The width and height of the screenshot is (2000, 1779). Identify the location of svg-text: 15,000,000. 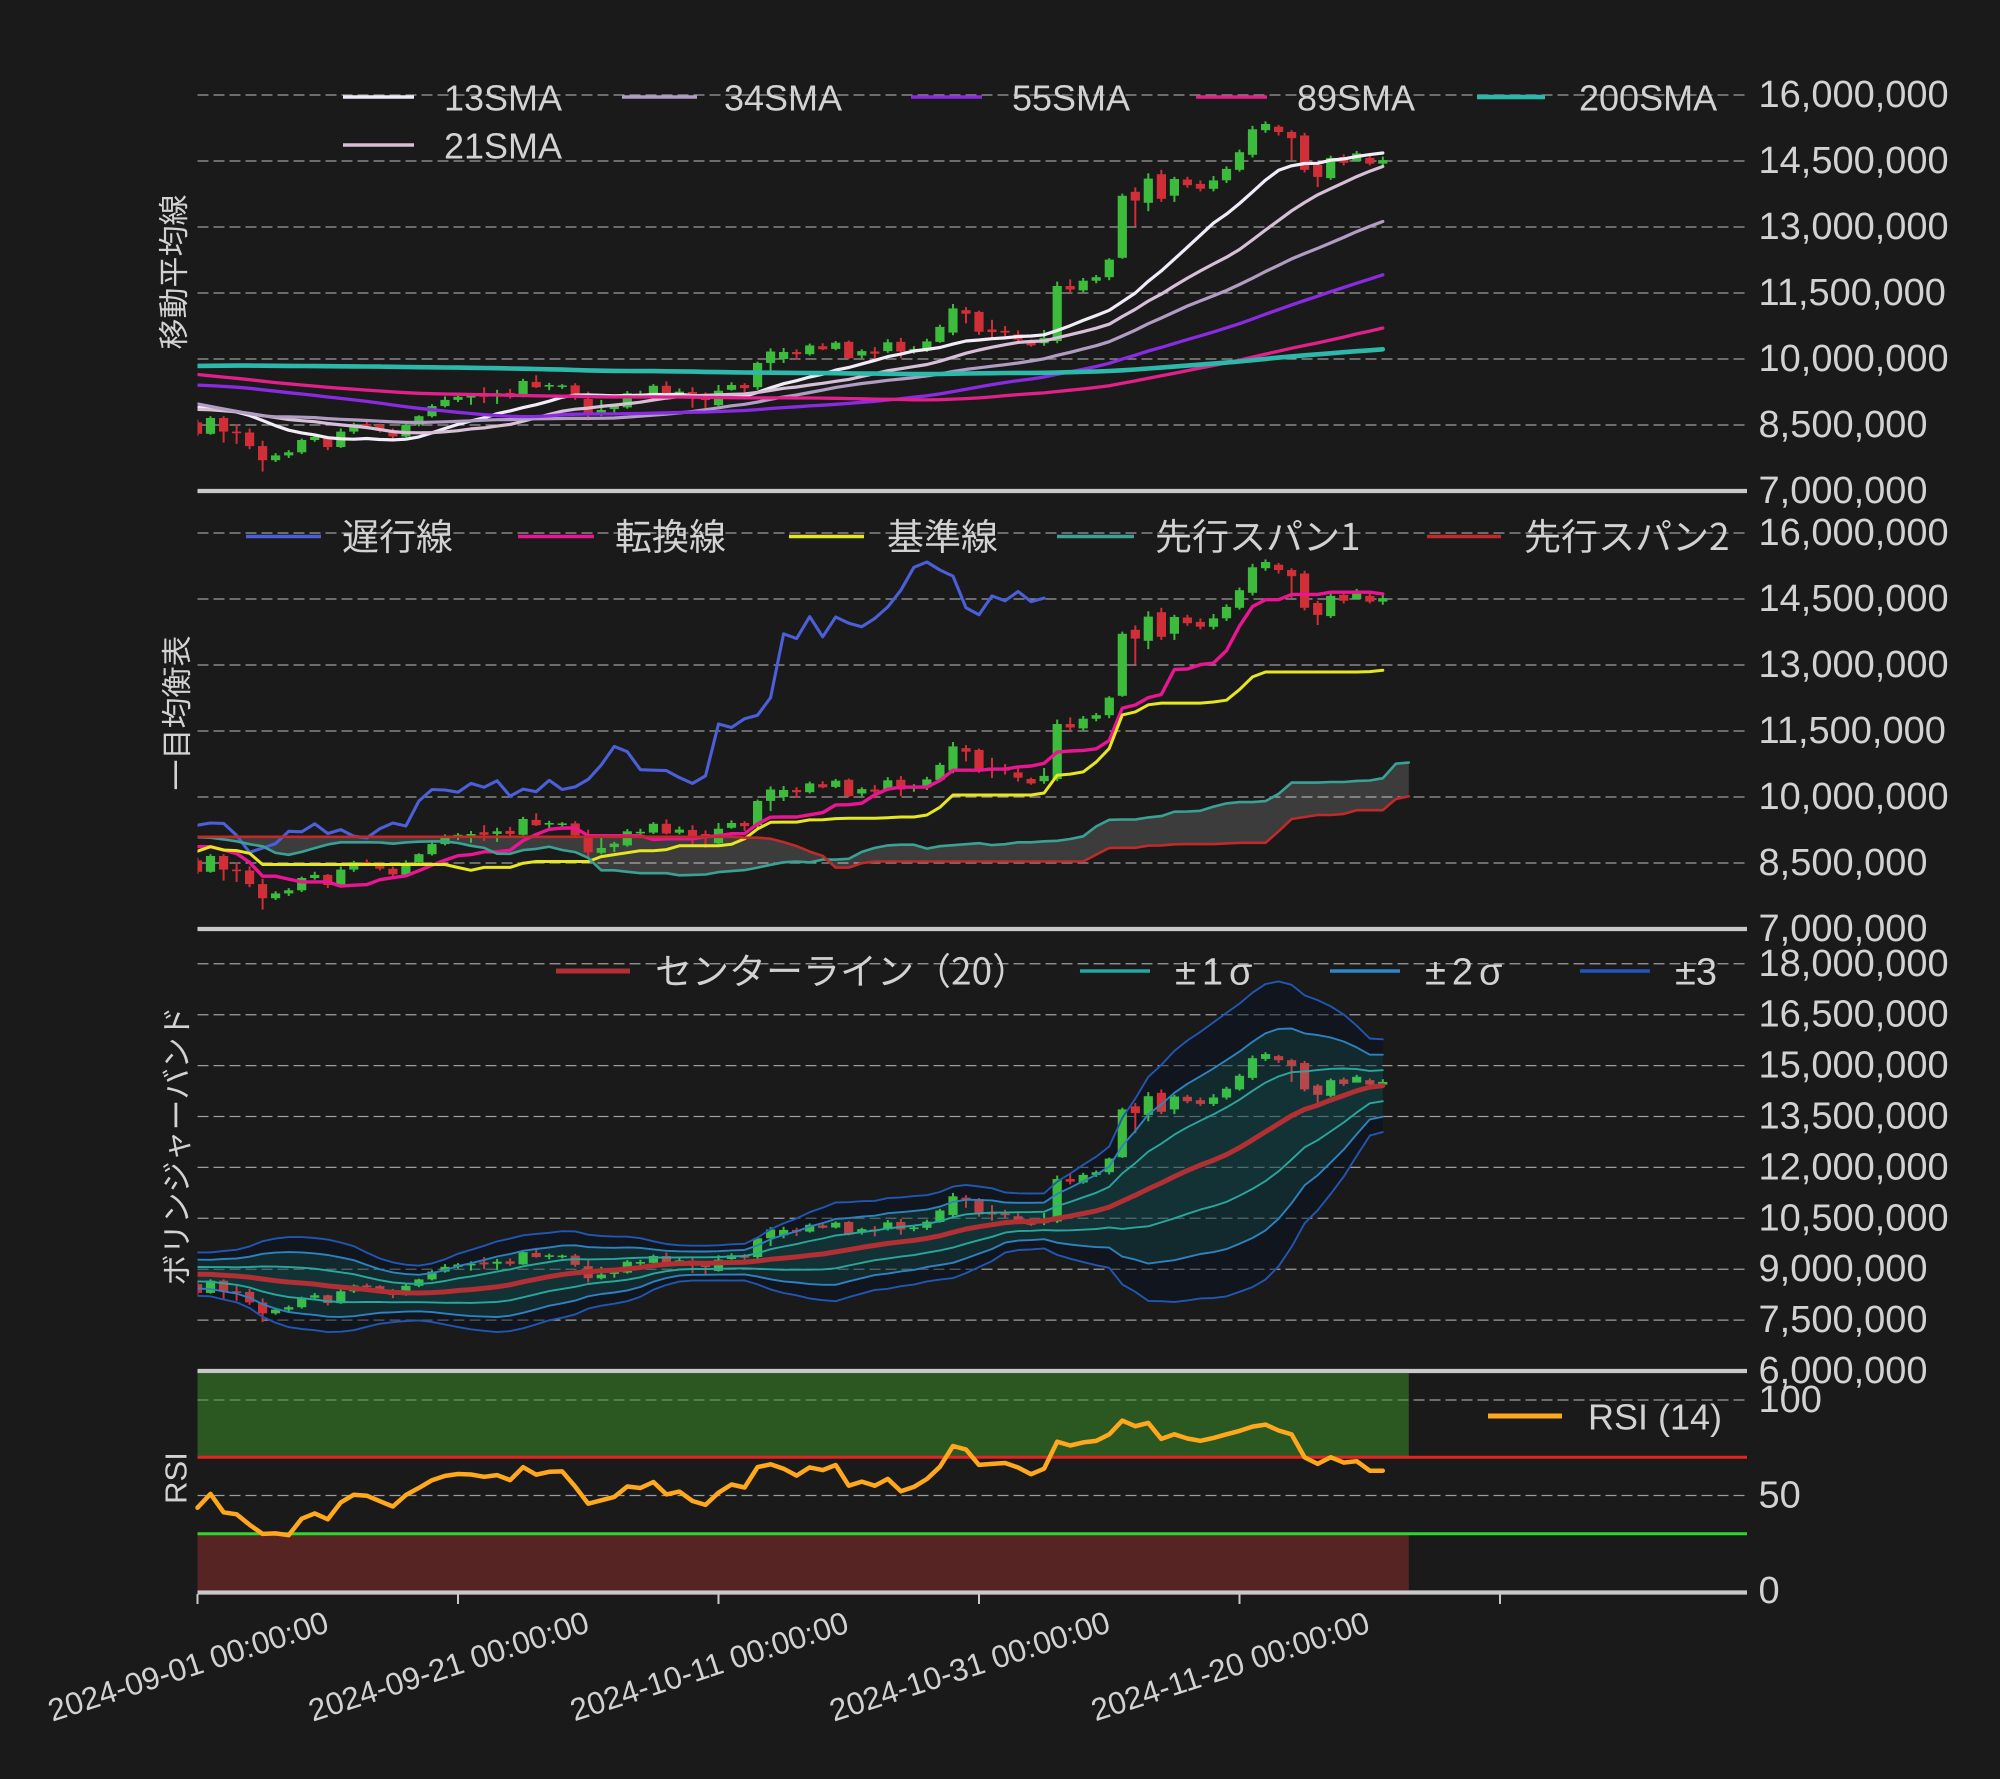
(1854, 1066).